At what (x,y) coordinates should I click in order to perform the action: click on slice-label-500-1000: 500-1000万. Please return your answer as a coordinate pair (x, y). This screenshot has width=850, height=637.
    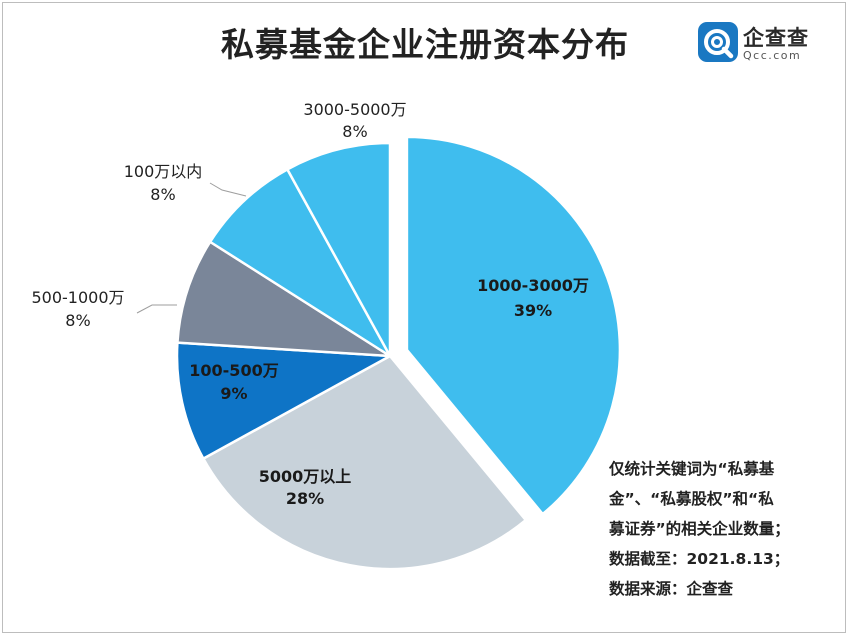
    Looking at the image, I should click on (77, 297).